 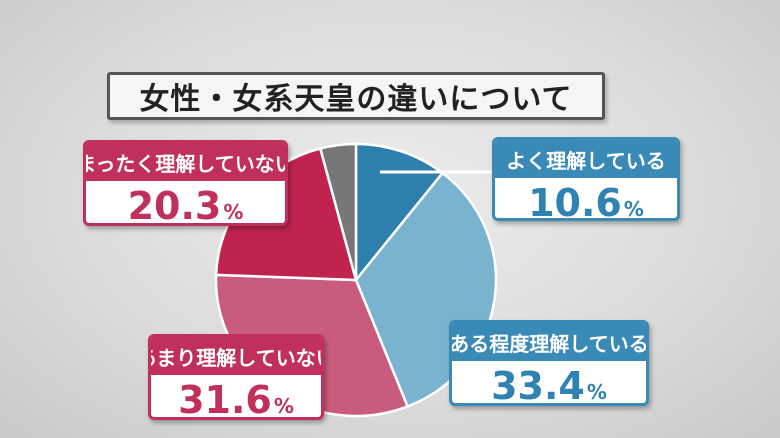 What do you see at coordinates (185, 205) in the screenshot?
I see `label-not-at-all-value: 20.3%` at bounding box center [185, 205].